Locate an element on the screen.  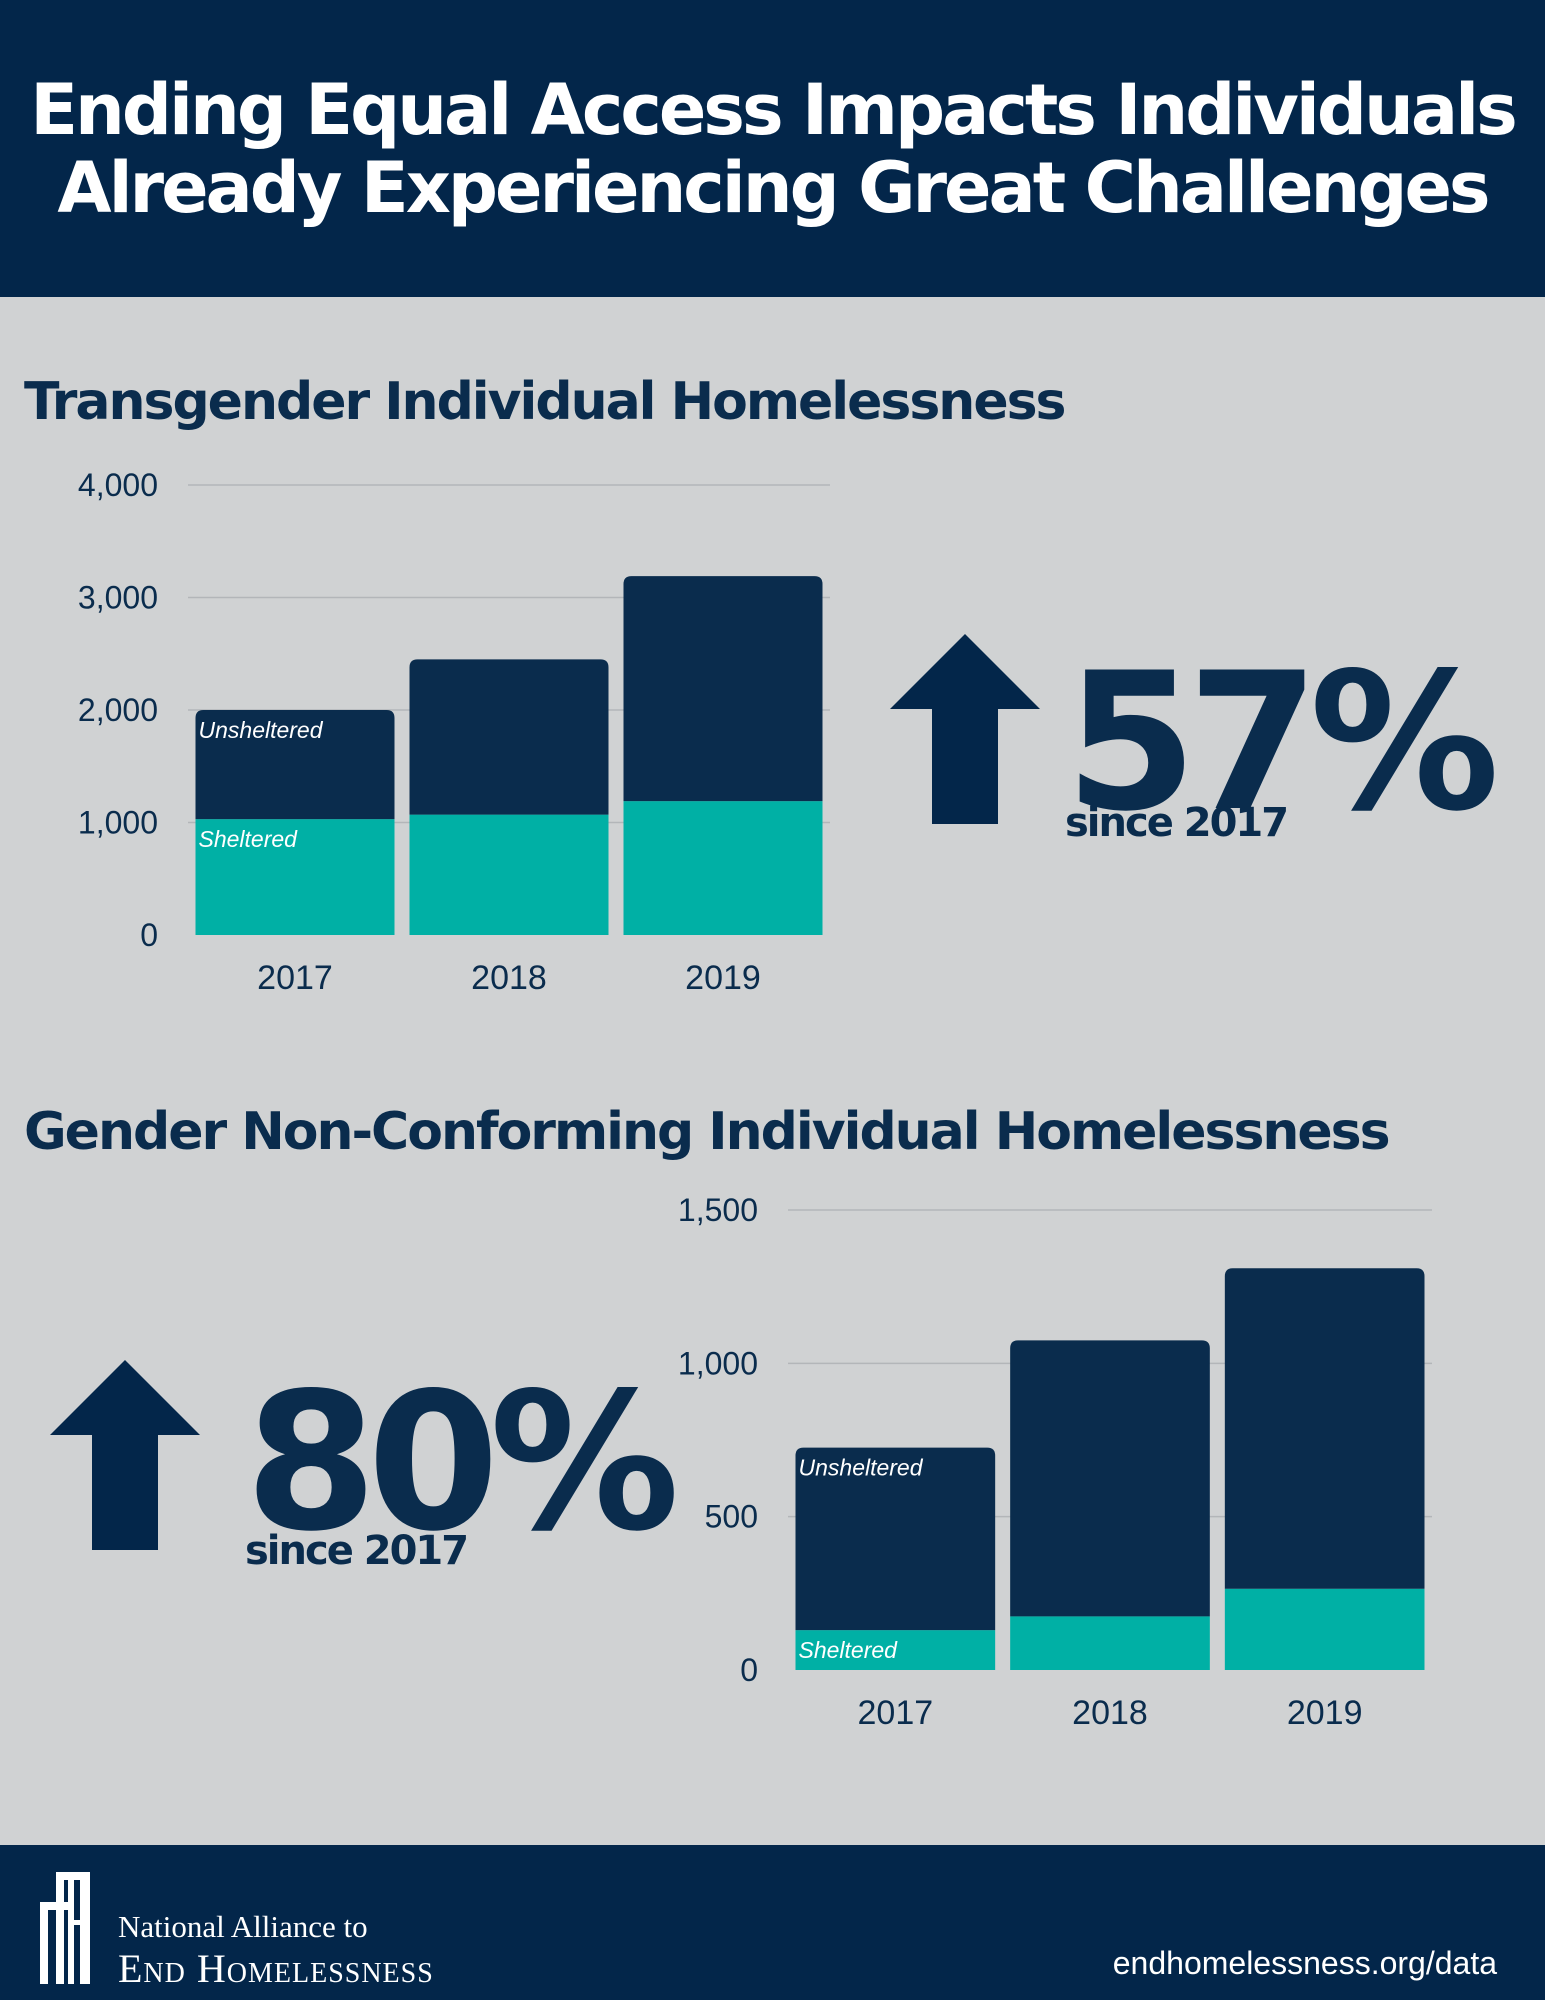
page-title-line-1: Ending Equal Access Impacts Individuals is located at coordinates (774, 109).